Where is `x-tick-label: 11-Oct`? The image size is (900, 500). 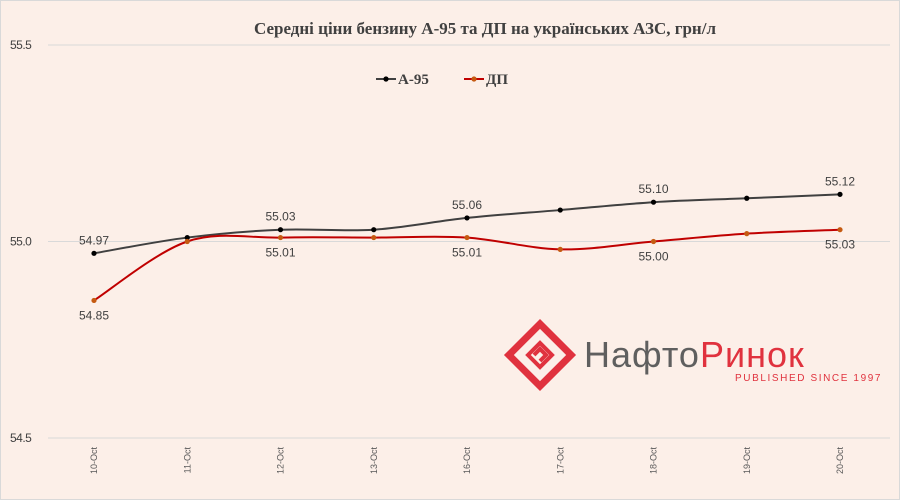
x-tick-label: 11-Oct is located at coordinates (187, 460).